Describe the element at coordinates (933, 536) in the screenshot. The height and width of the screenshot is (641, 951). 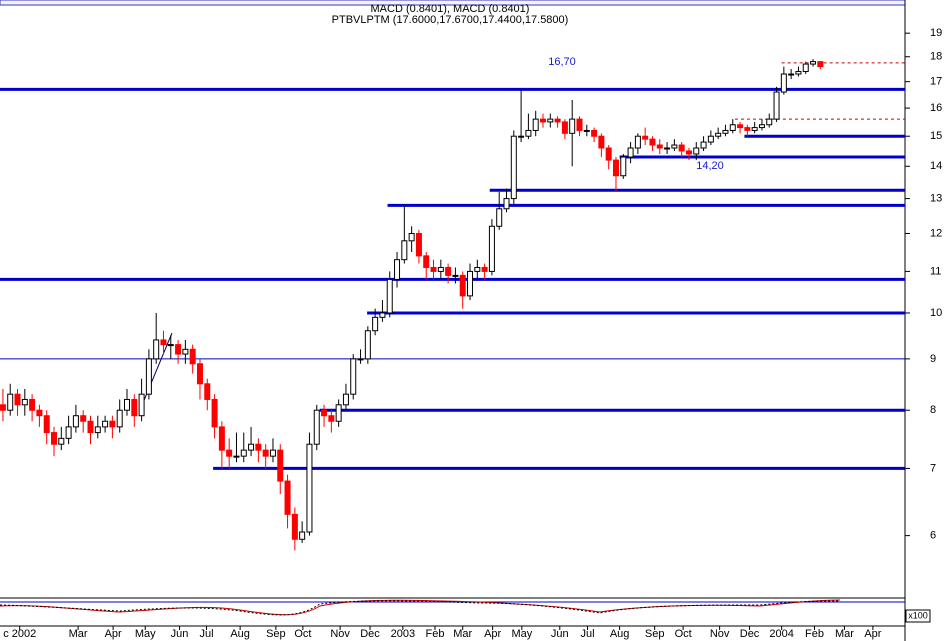
I see `y-tick-label: 6` at that location.